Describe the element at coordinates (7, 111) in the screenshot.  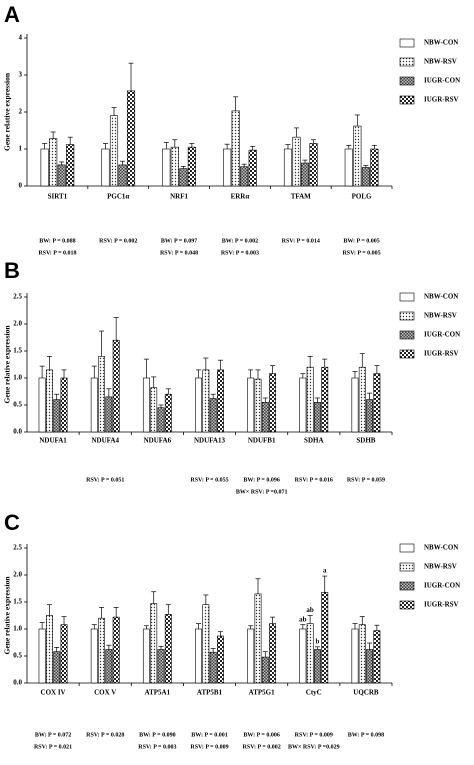
I see `y-axis-label: Gene relative expression` at that location.